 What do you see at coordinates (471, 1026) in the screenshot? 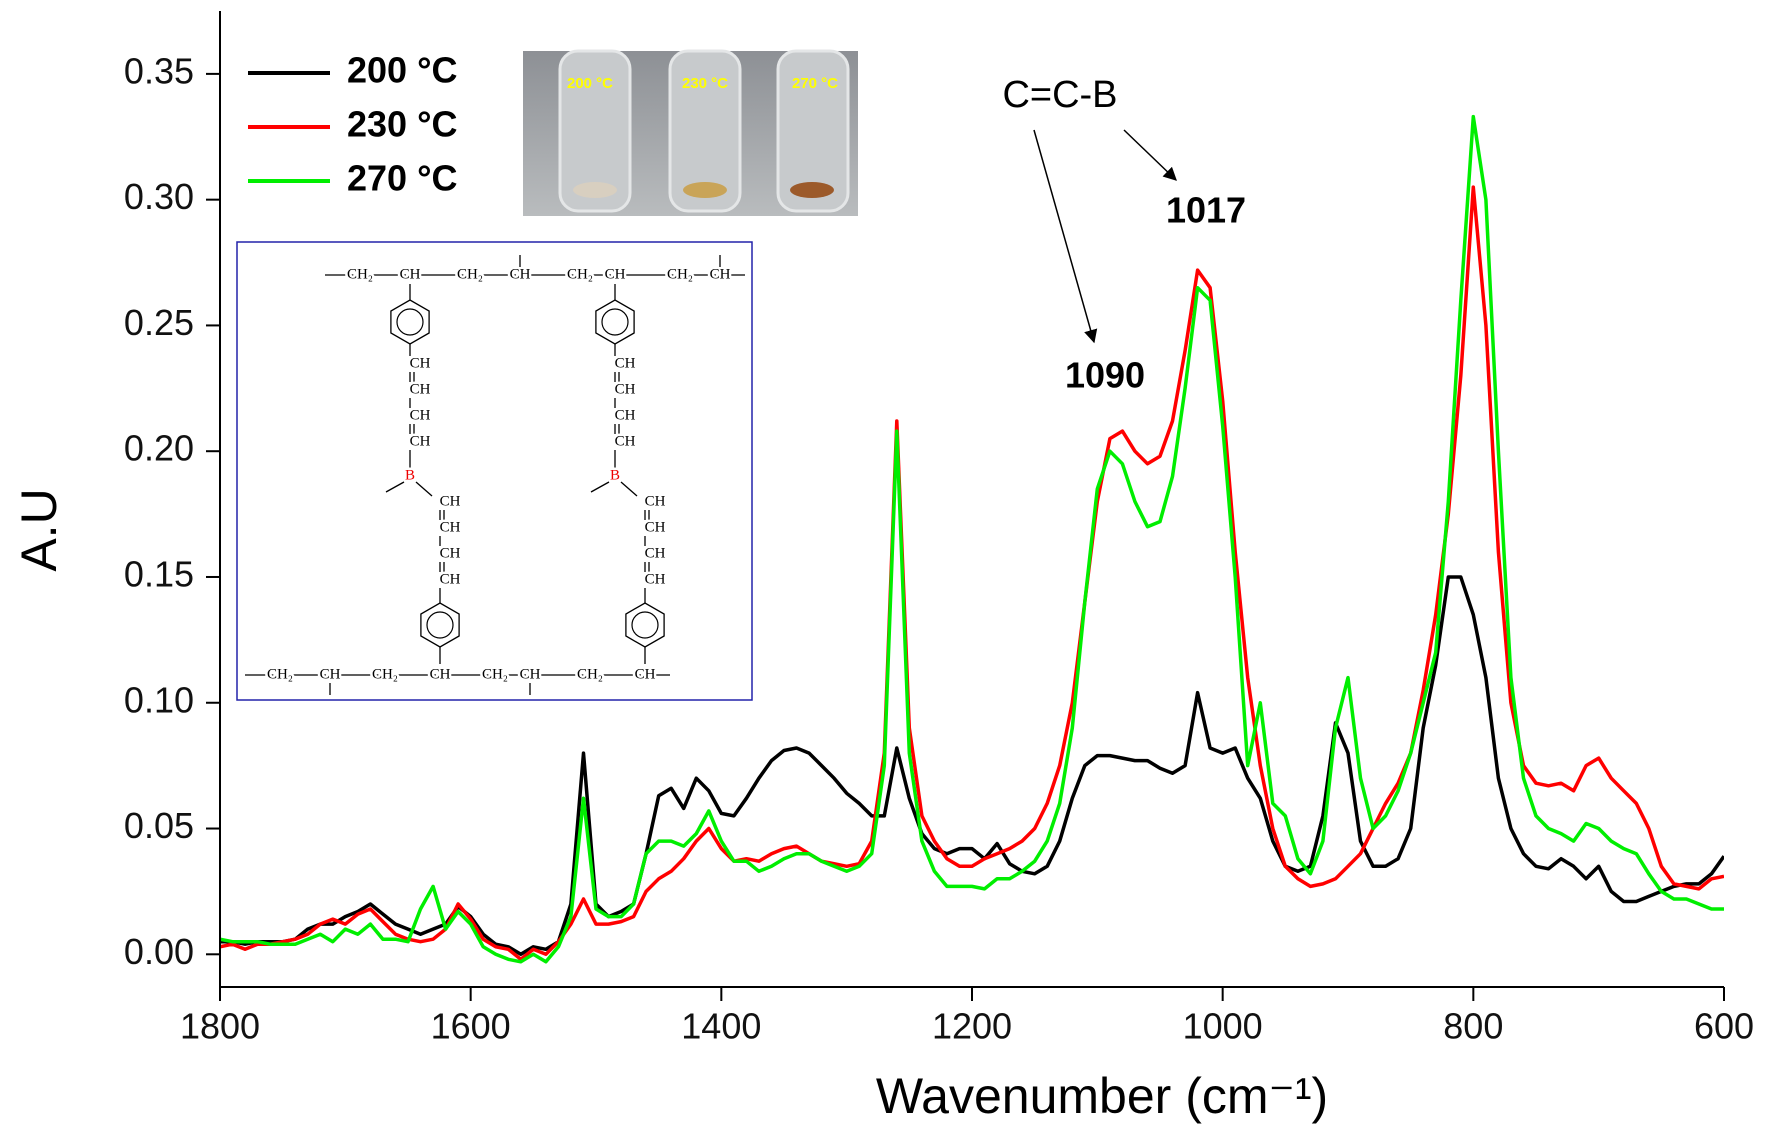
I see `x-tick-label: 1600` at bounding box center [471, 1026].